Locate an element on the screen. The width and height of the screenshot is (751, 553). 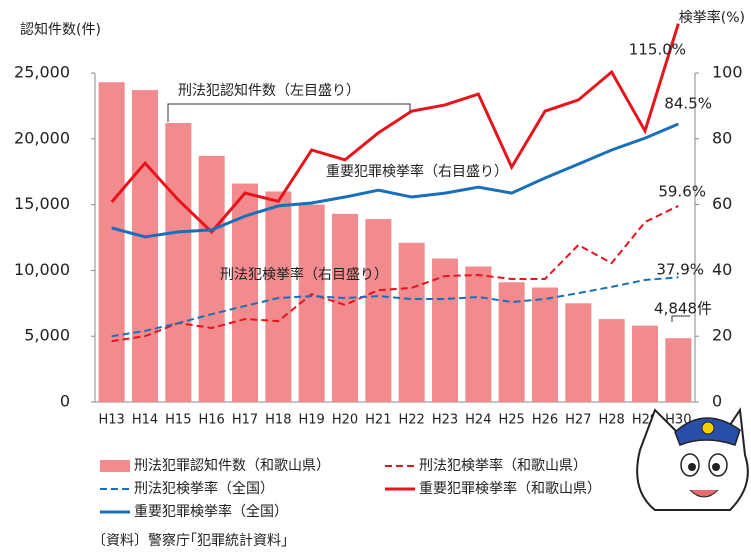
x-tick-label: H15 is located at coordinates (178, 420).